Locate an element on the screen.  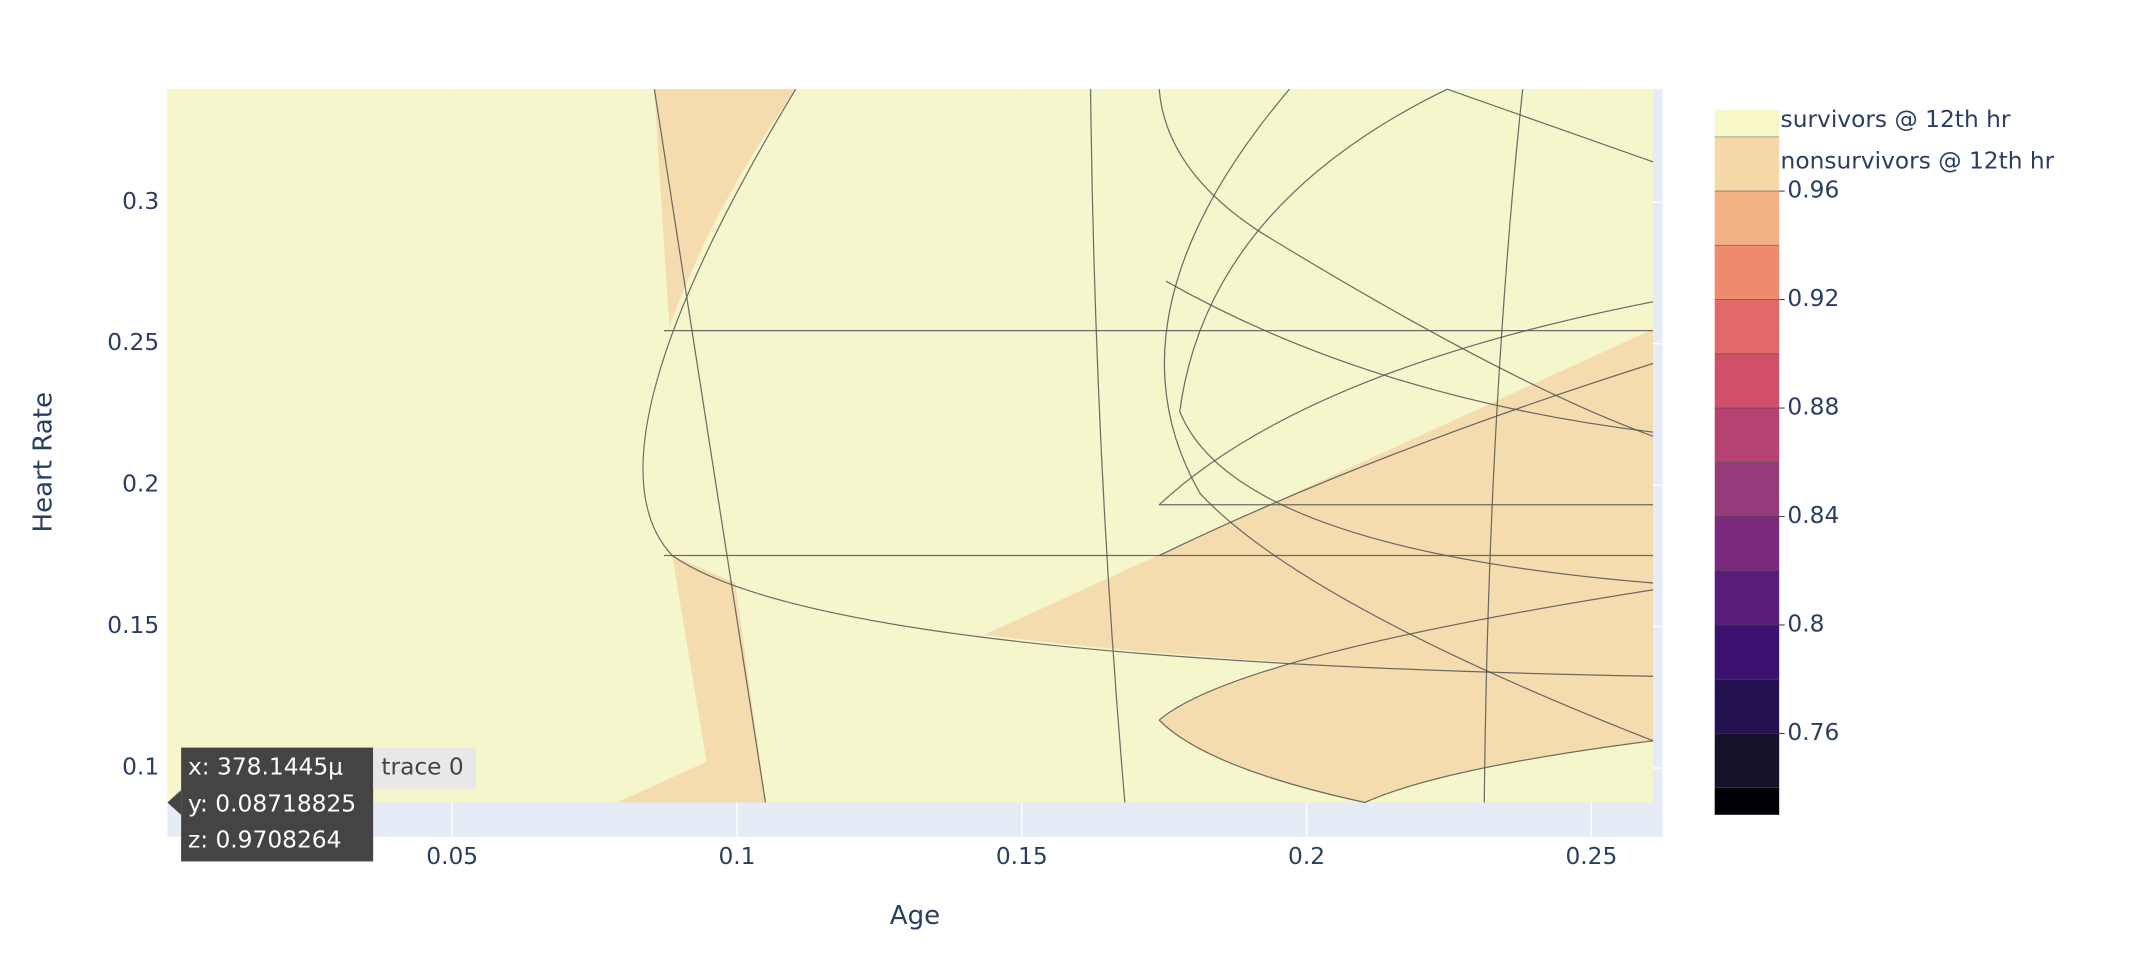
x-tick-label: 0.15 is located at coordinates (1022, 856).